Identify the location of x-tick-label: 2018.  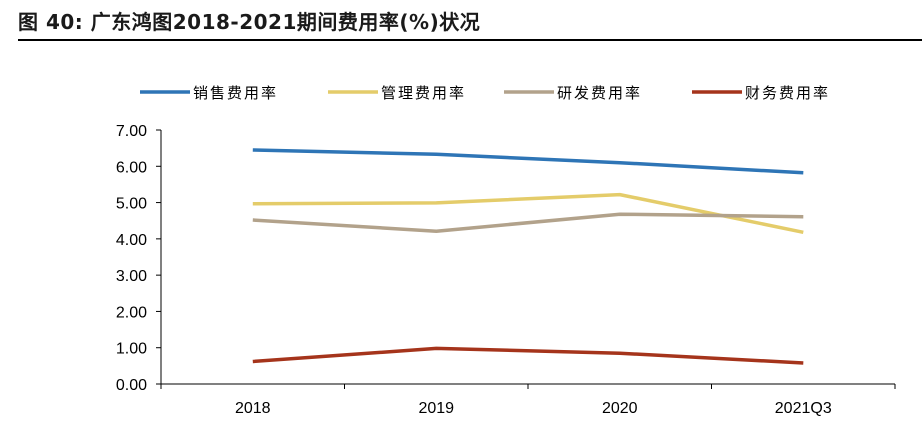
(253, 408).